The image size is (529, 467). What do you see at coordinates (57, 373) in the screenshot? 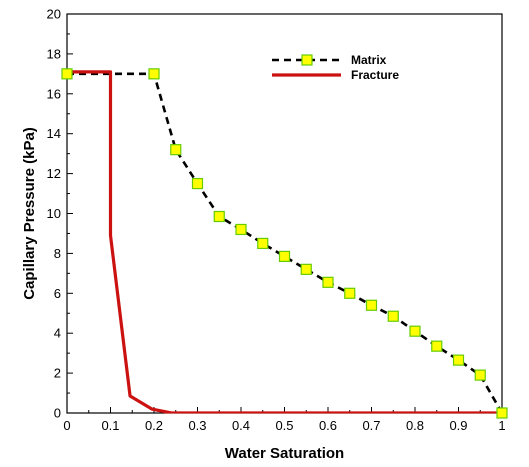
I see `y-tick-label: 2` at bounding box center [57, 373].